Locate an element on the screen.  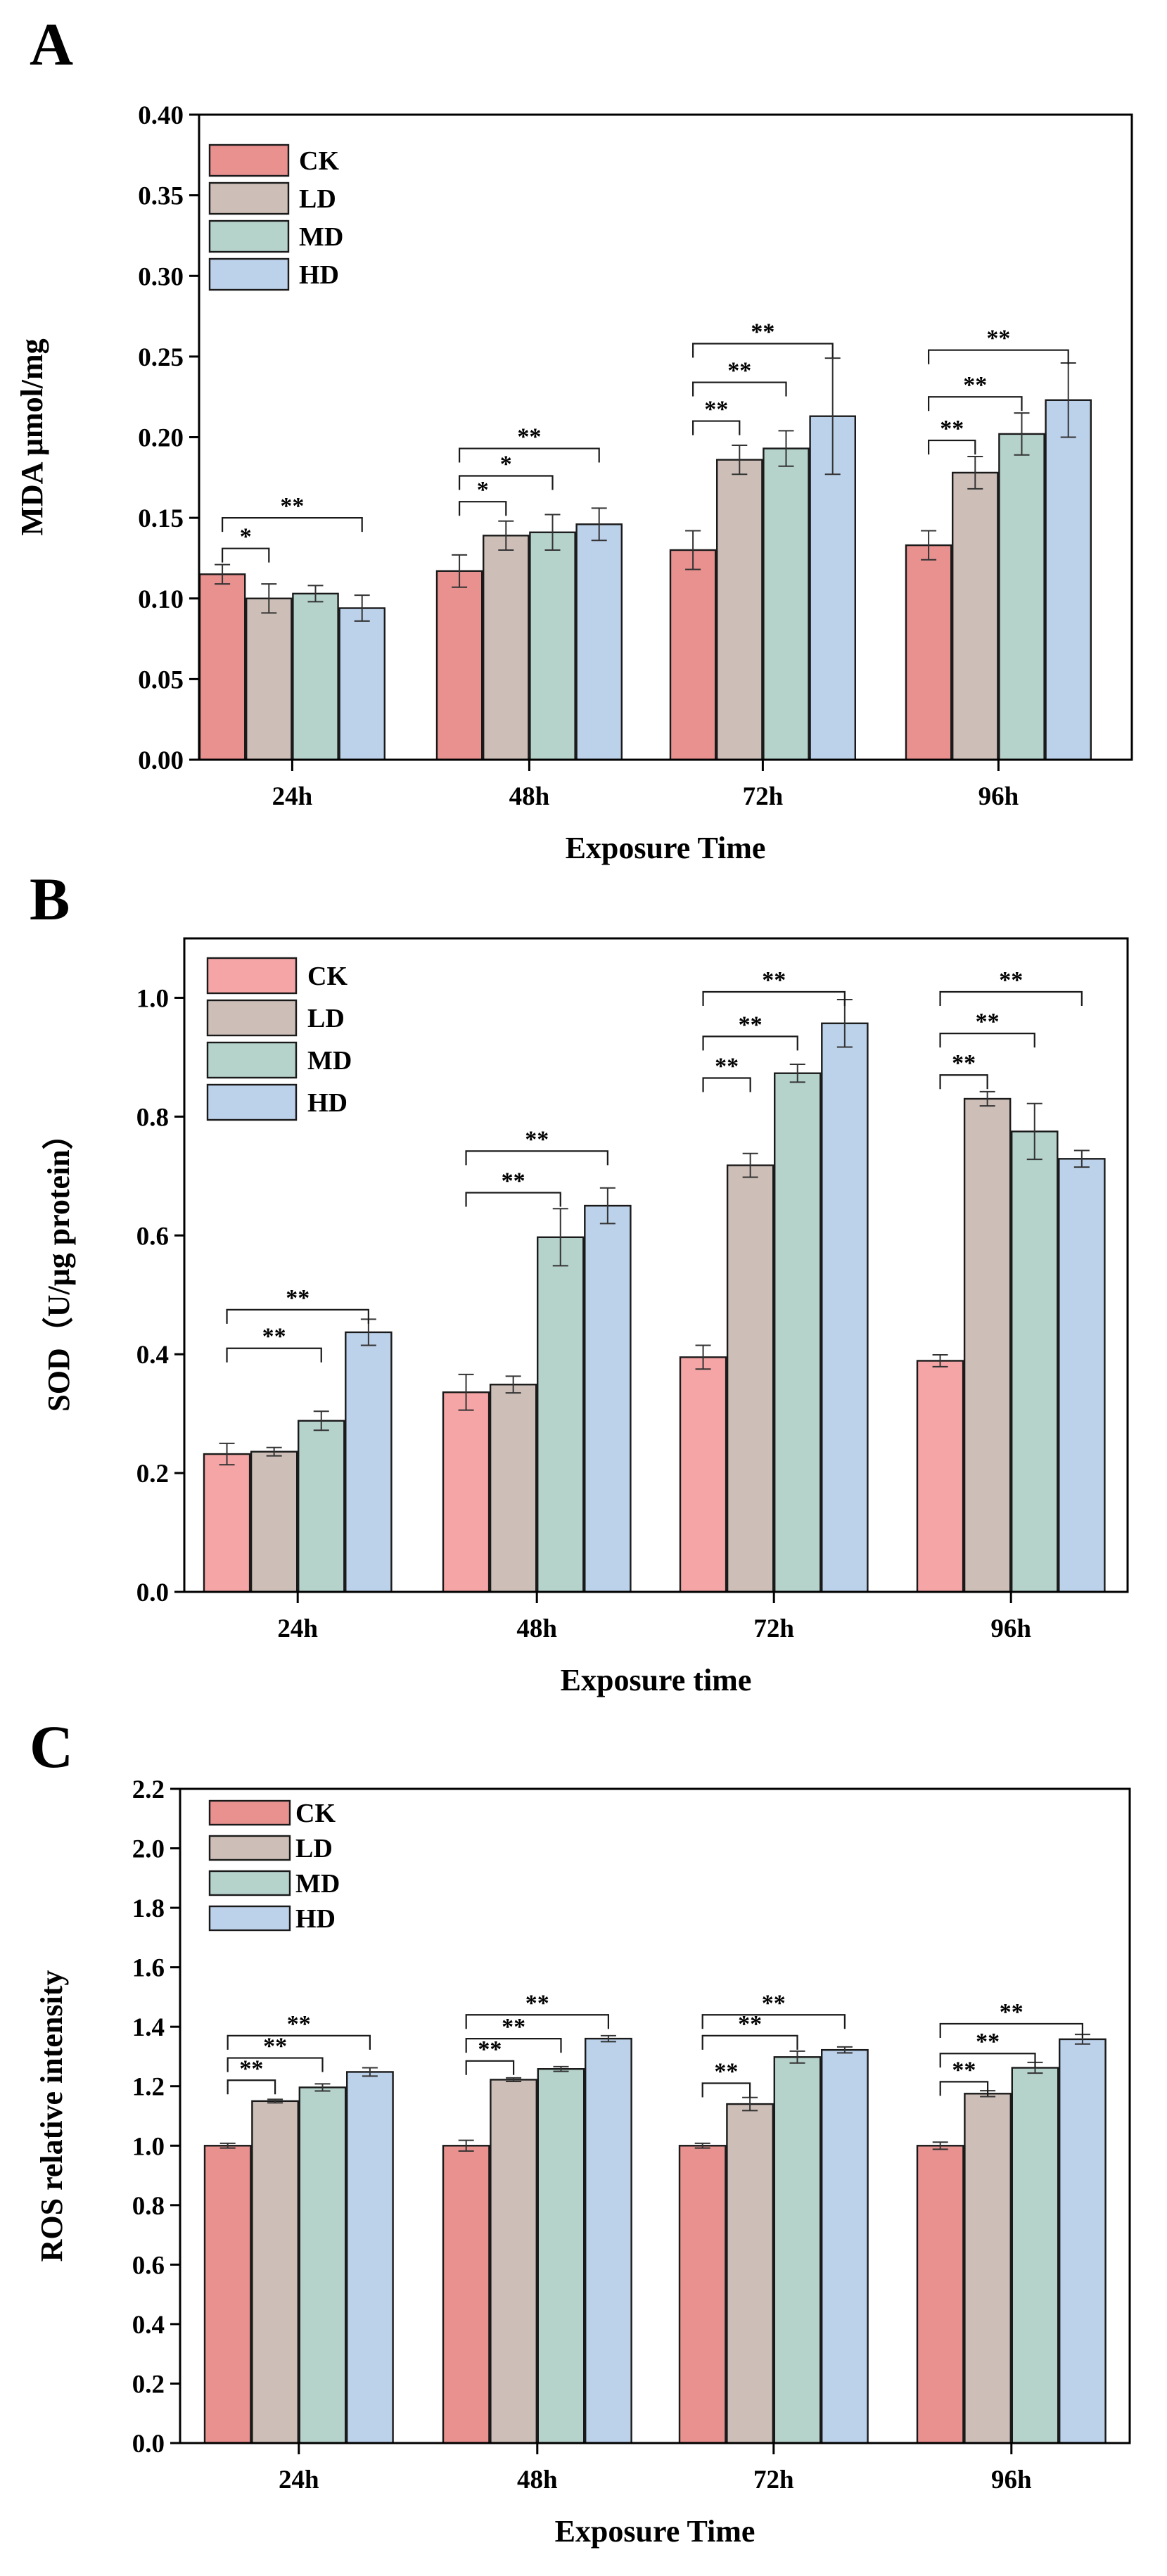
y-tick-label: 0.05 is located at coordinates (161, 679).